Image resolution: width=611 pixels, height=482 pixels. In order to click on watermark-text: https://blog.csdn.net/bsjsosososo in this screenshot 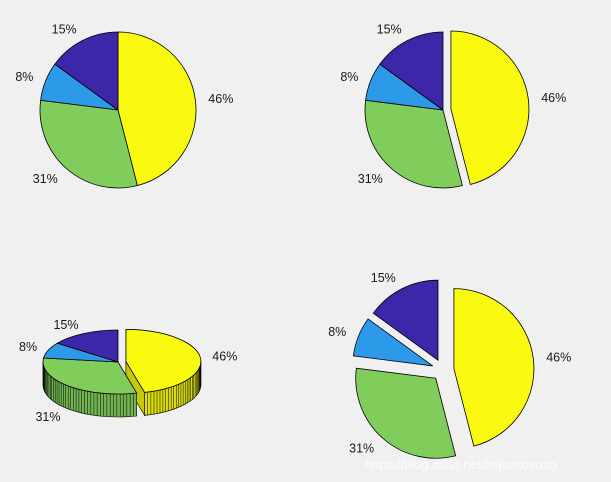, I will do `click(461, 464)`.